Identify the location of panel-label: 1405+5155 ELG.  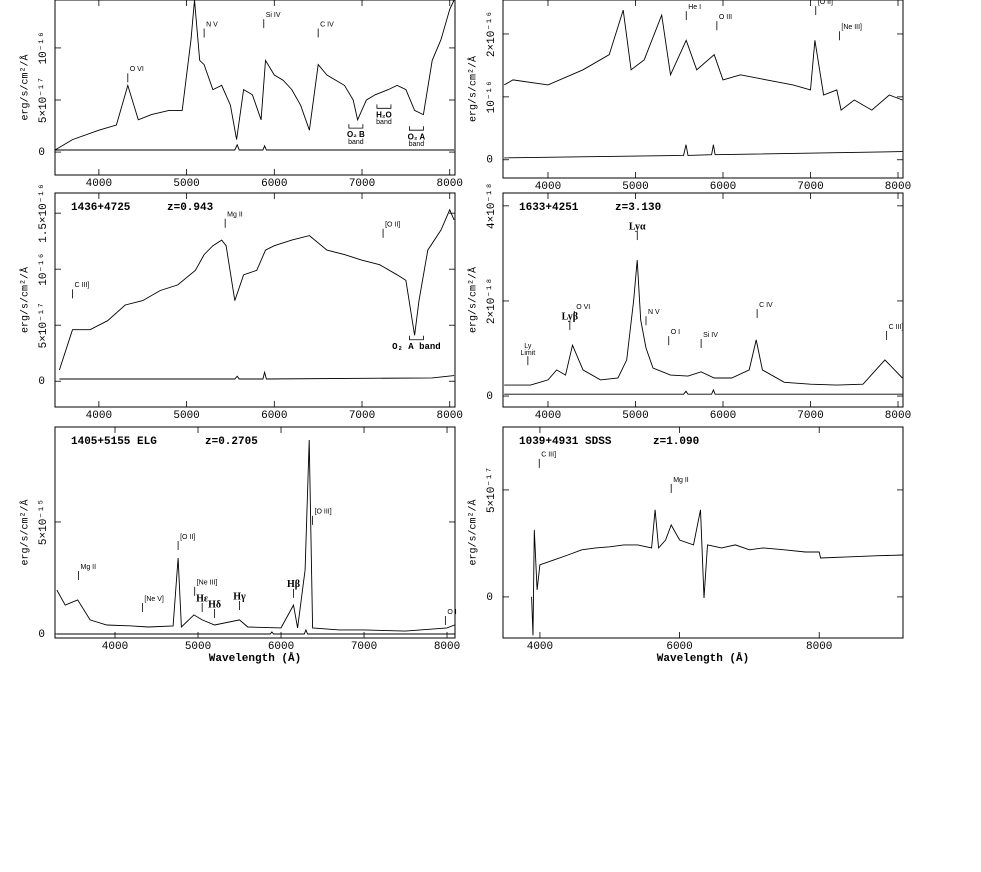
(114, 442).